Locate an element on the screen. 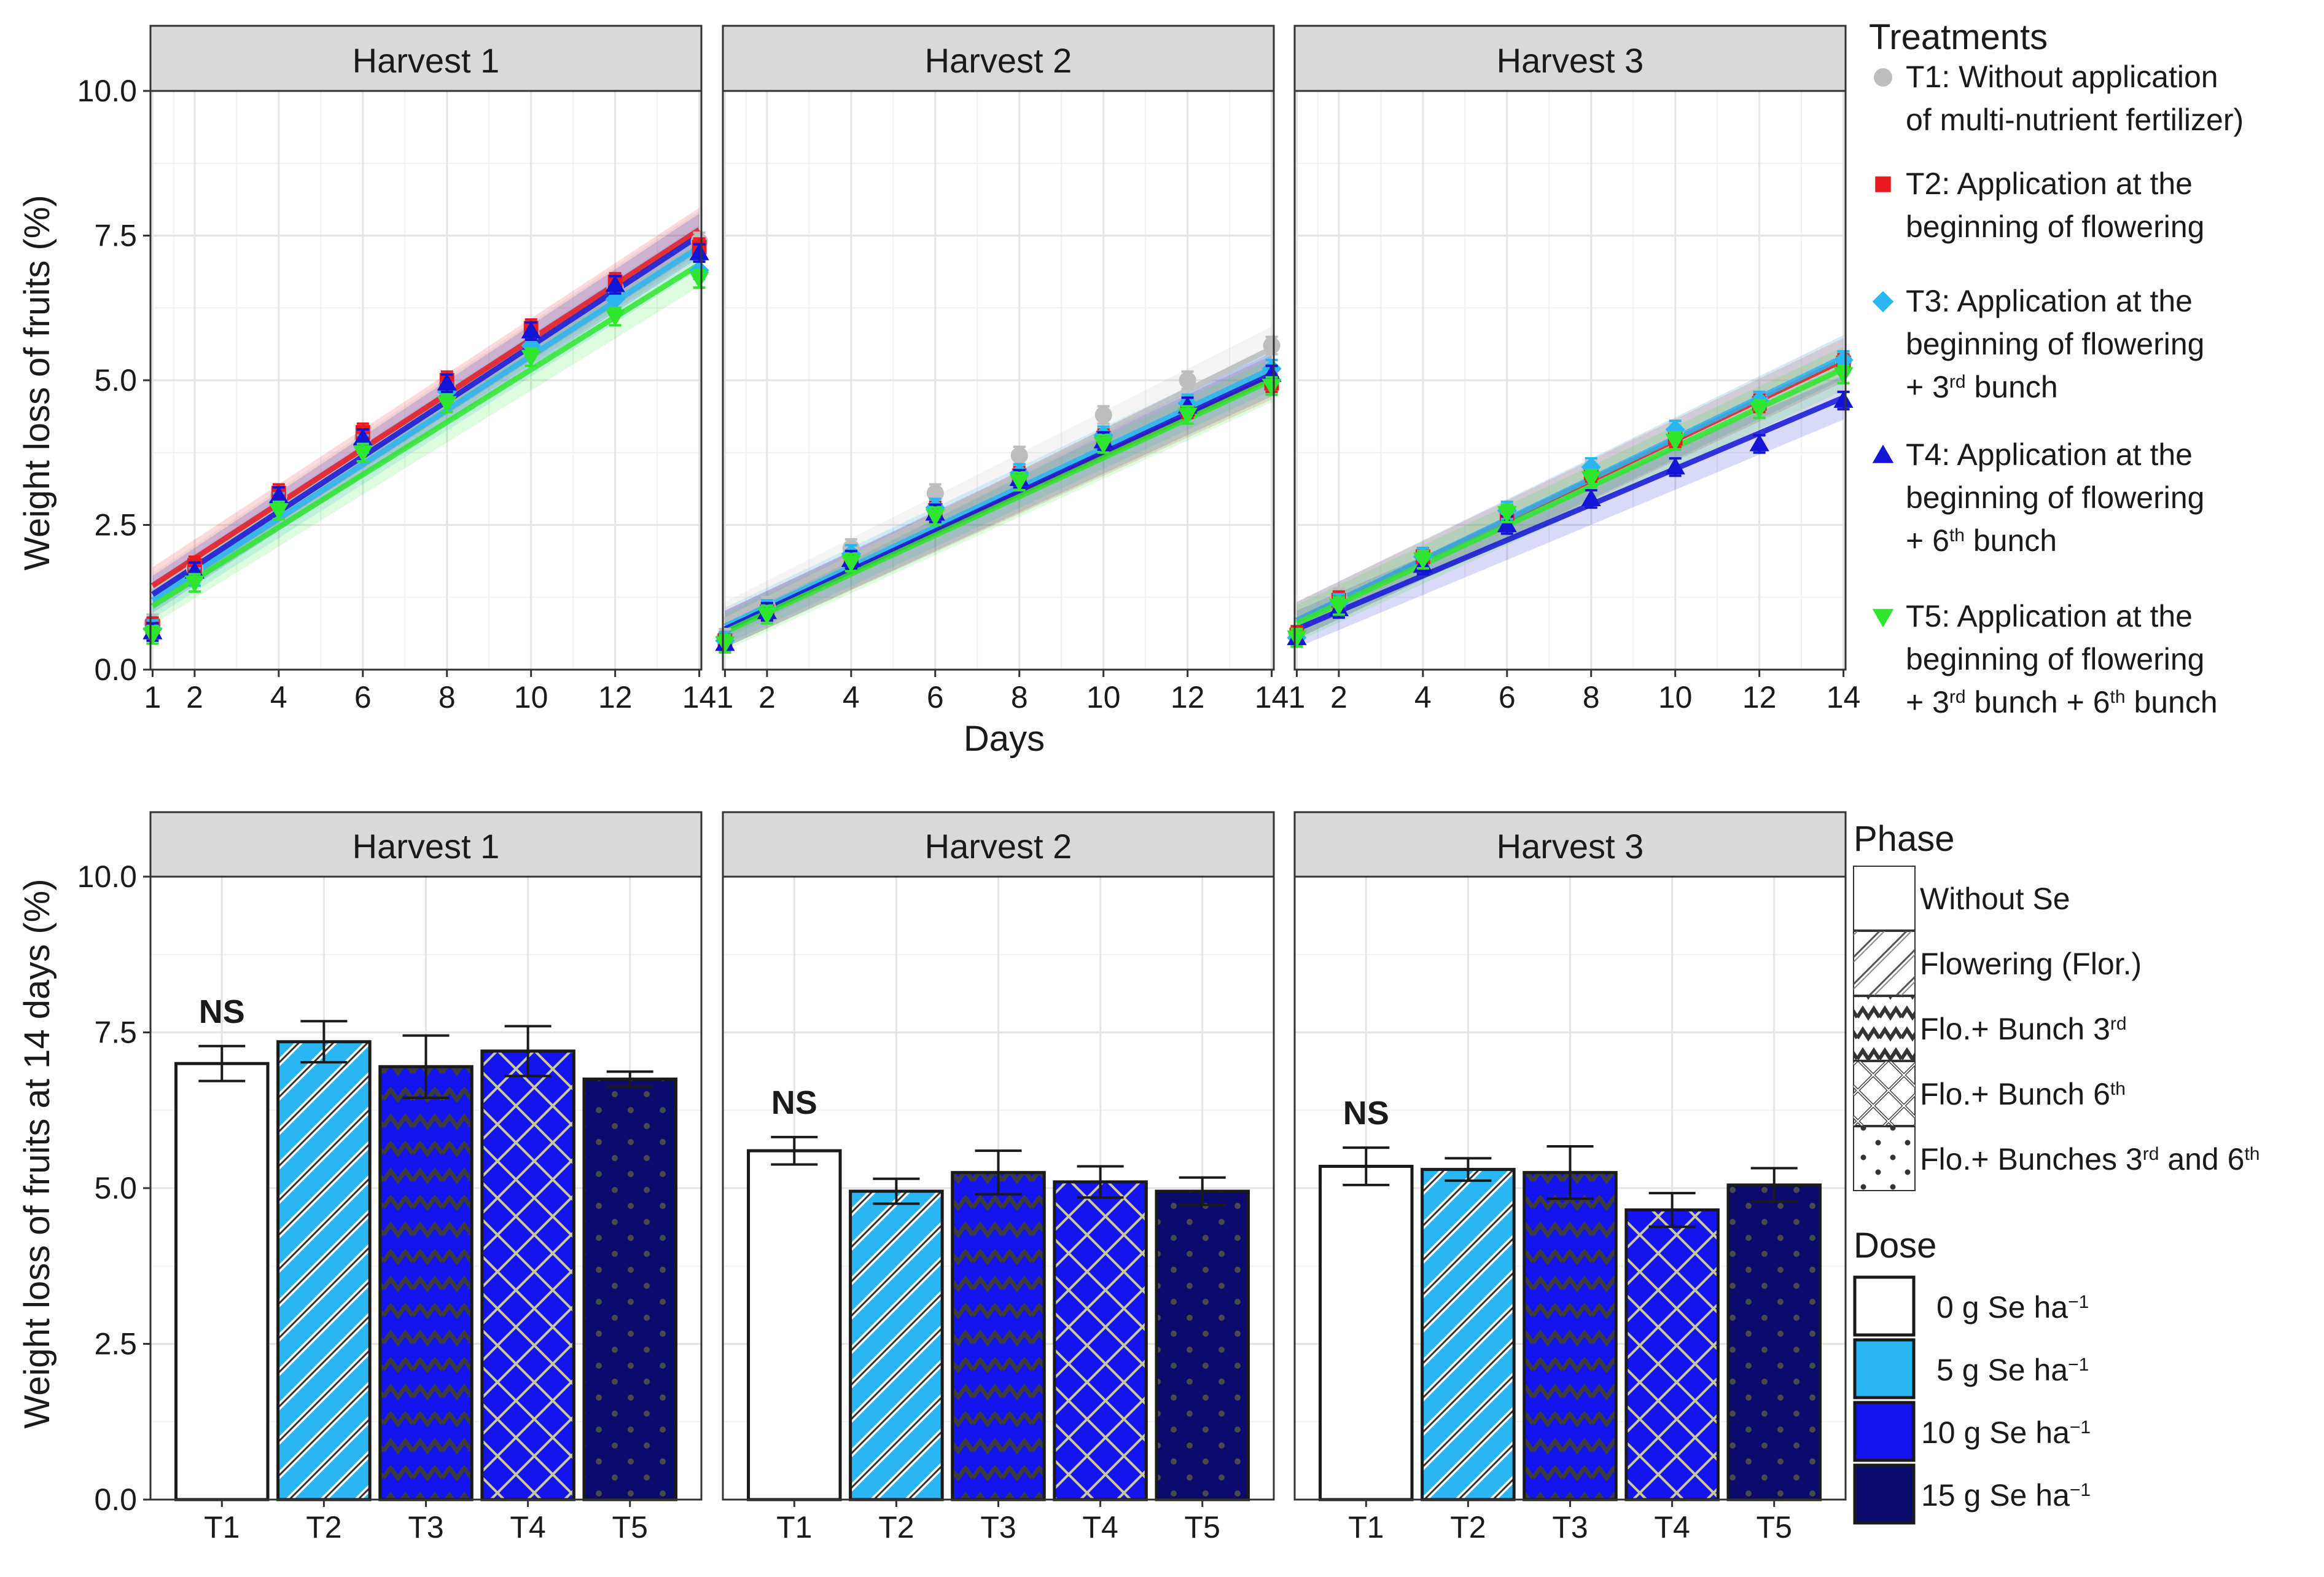  legend-label-T3-part: T3: Application at the is located at coordinates (2049, 301).